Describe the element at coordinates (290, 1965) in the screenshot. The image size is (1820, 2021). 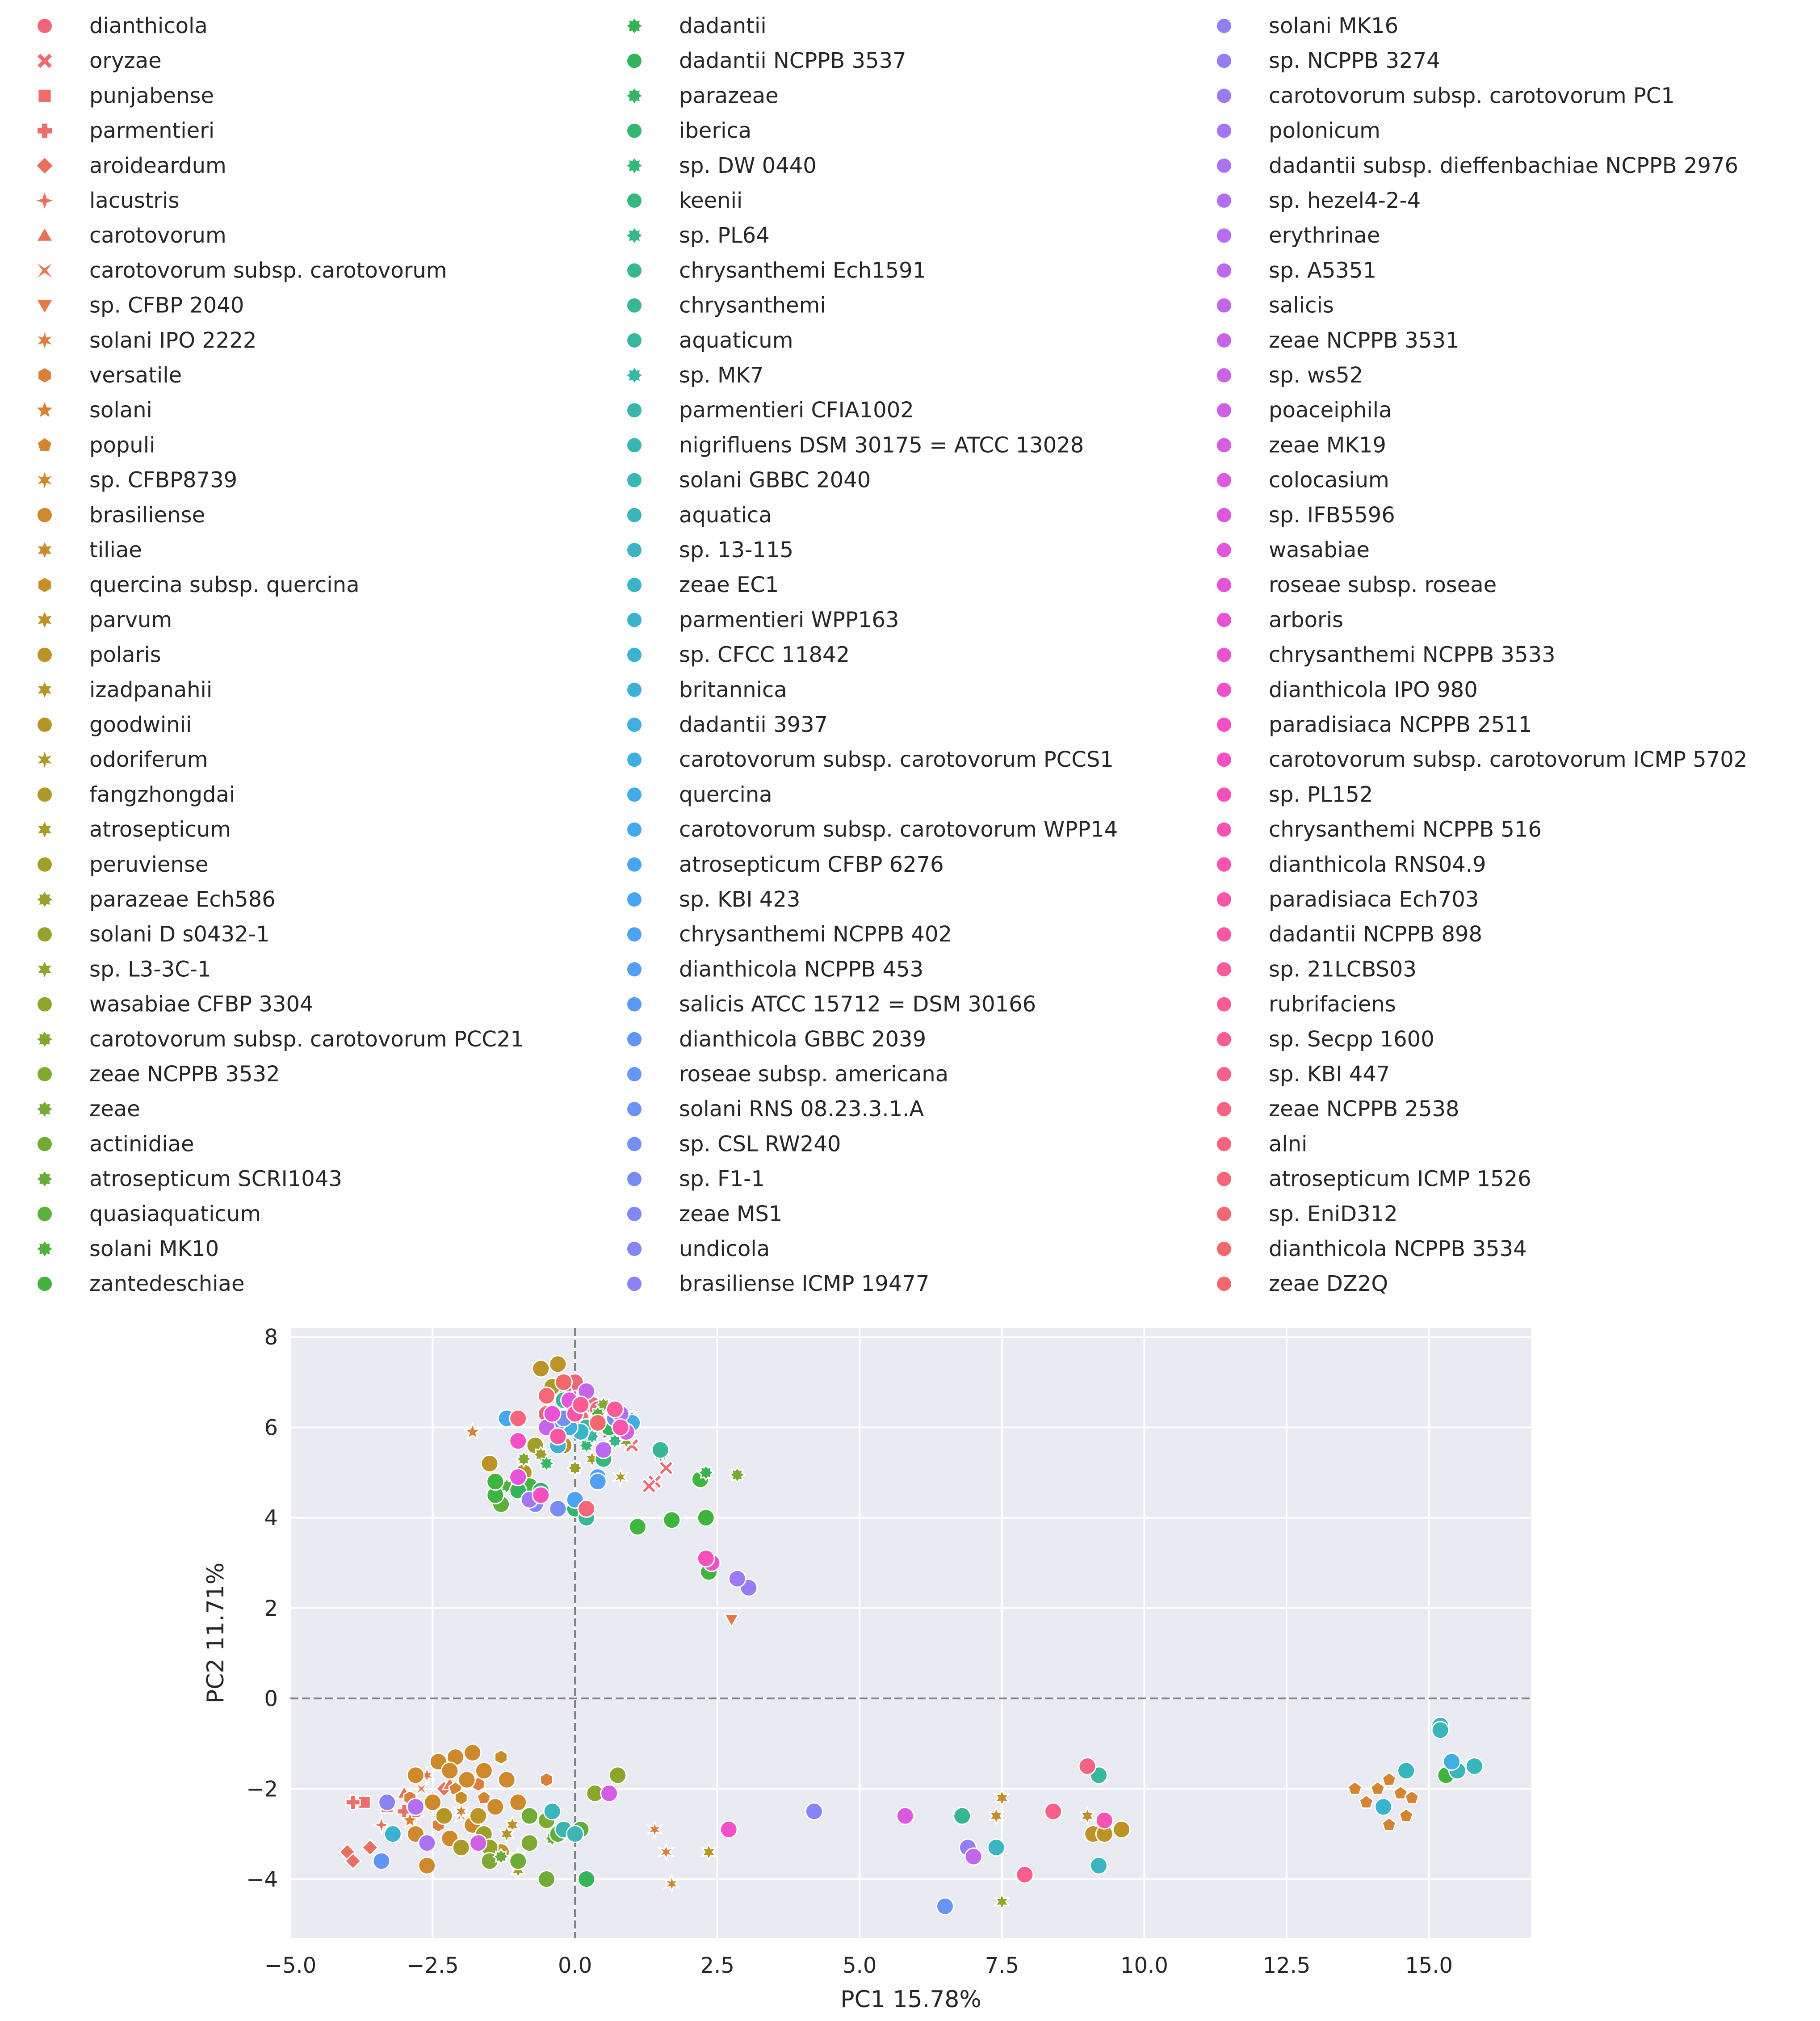
I see `x-tick-label: −5.0` at that location.